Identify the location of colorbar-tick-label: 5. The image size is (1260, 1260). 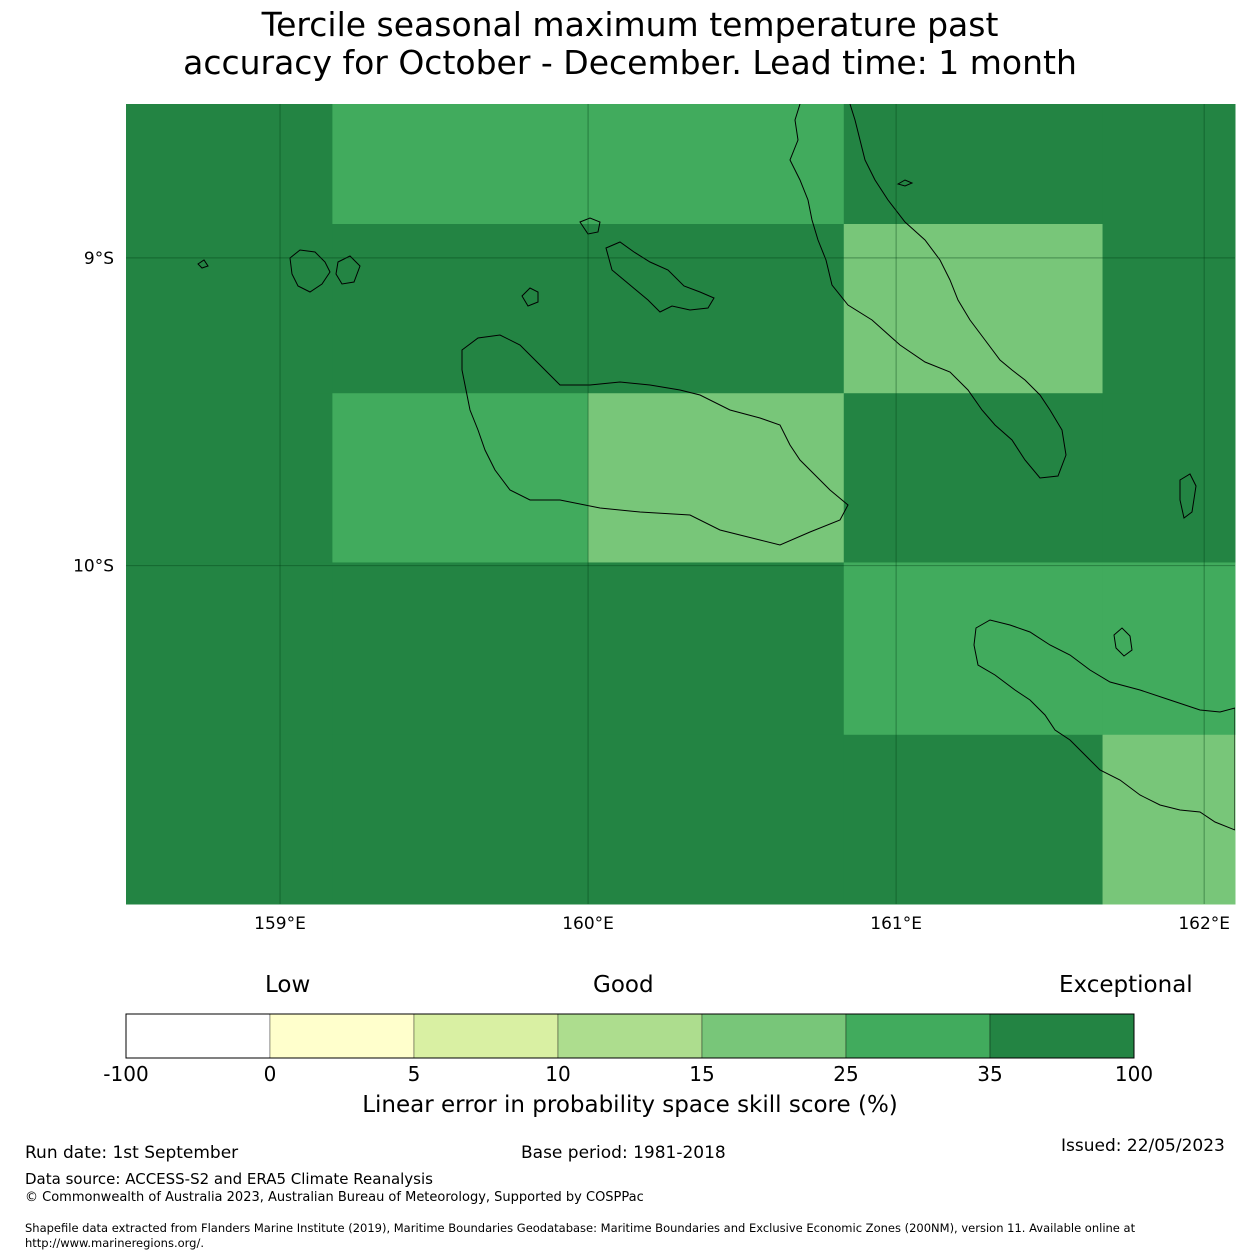
(414, 1074).